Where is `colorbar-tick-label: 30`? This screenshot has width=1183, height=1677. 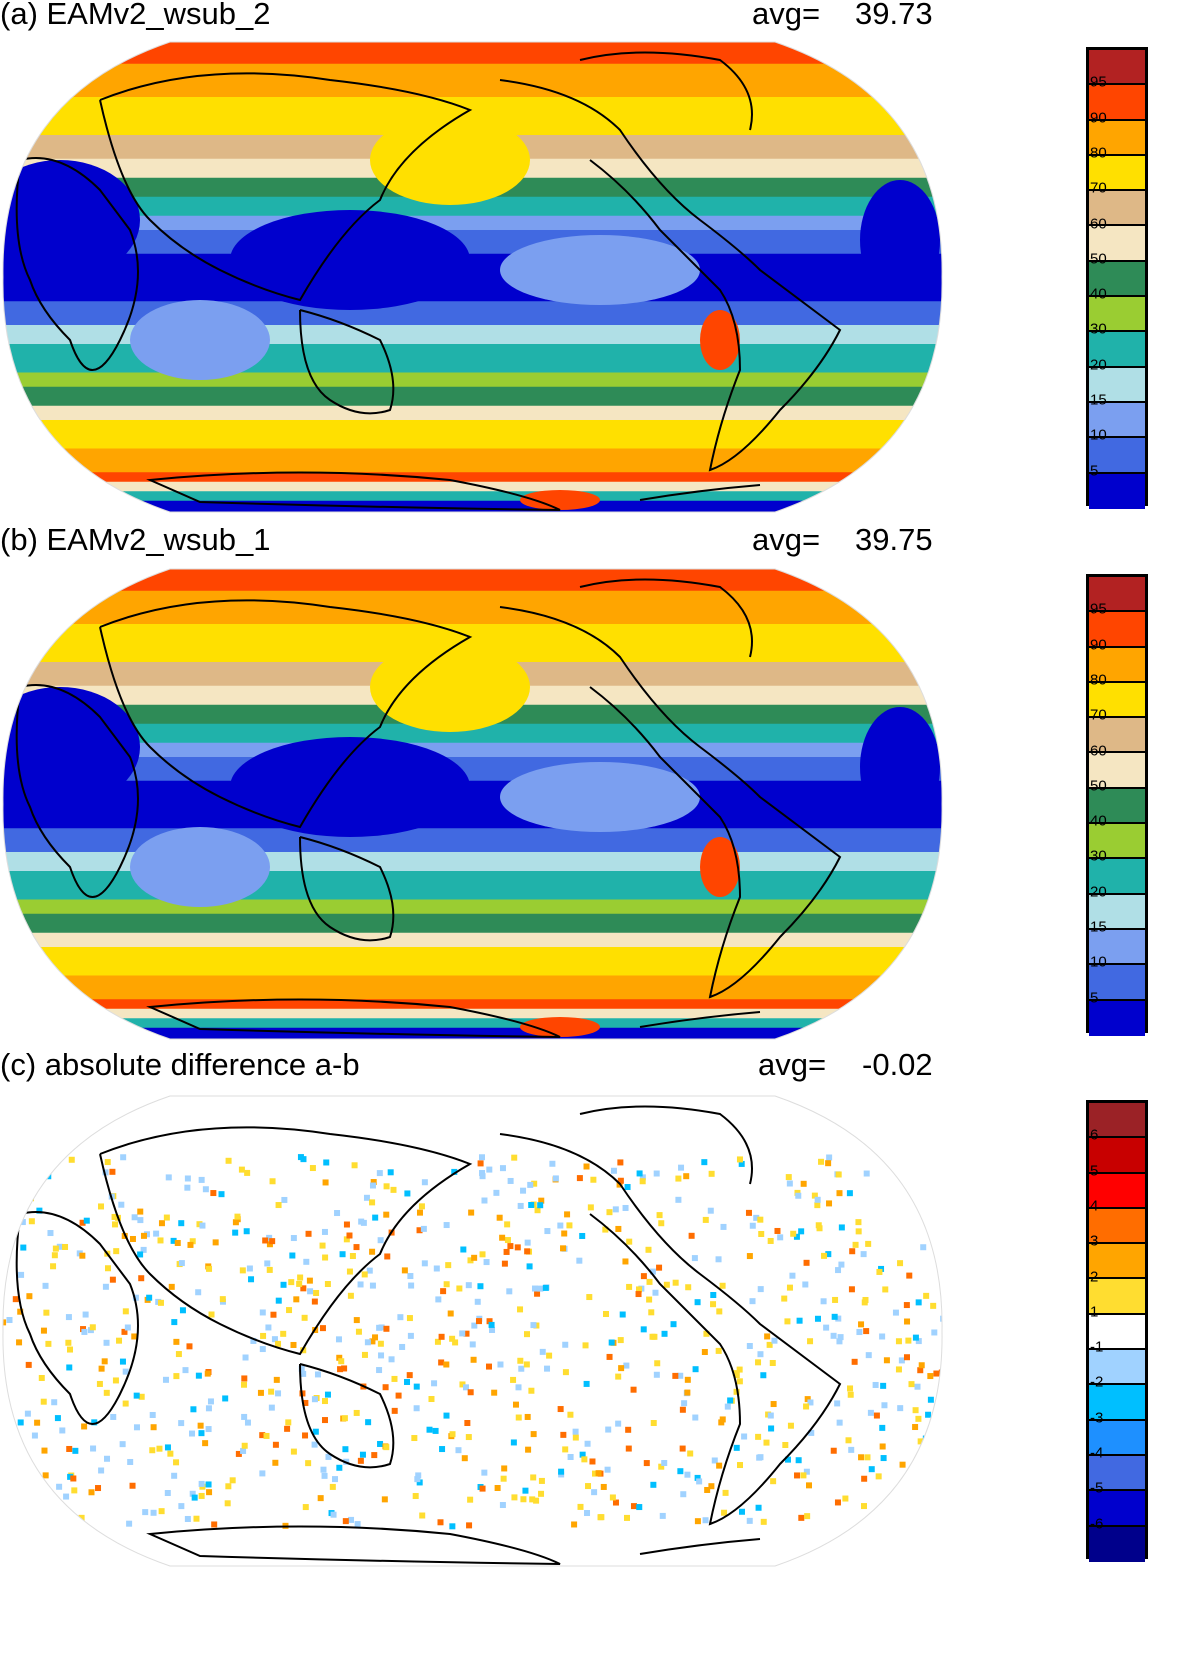 colorbar-tick-label: 30 is located at coordinates (1098, 329).